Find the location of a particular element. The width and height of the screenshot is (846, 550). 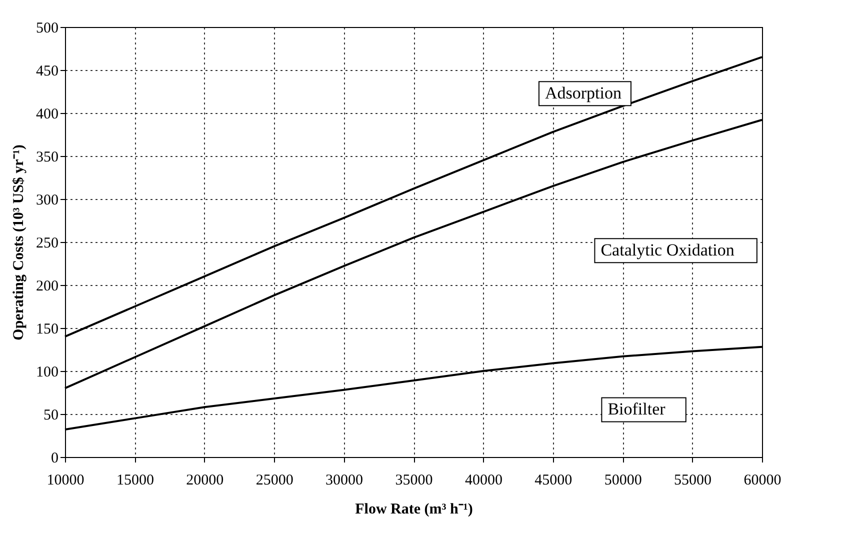

x-tick-label: 25000 is located at coordinates (275, 480).